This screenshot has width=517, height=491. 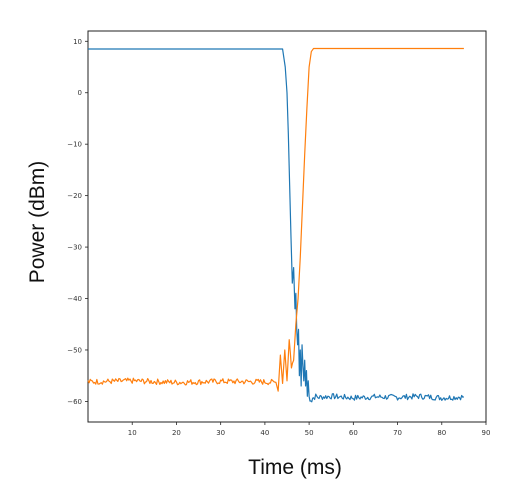 What do you see at coordinates (295, 467) in the screenshot?
I see `x-axis-title: Time (ms)` at bounding box center [295, 467].